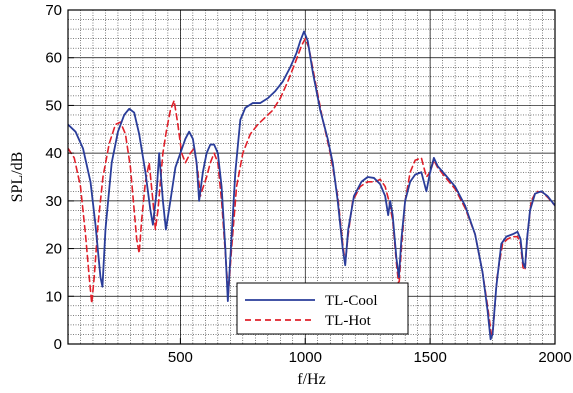 Image resolution: width=573 pixels, height=393 pixels. What do you see at coordinates (311, 379) in the screenshot?
I see `x-axis-title: f/Hz` at bounding box center [311, 379].